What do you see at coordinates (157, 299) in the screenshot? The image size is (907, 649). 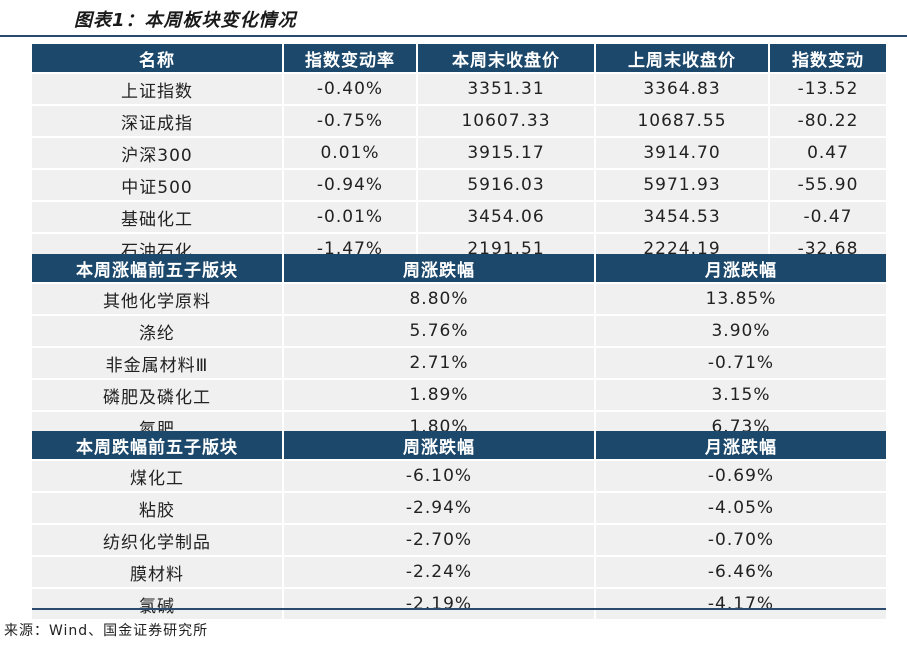 I see `table-cell: 其他化学原料` at bounding box center [157, 299].